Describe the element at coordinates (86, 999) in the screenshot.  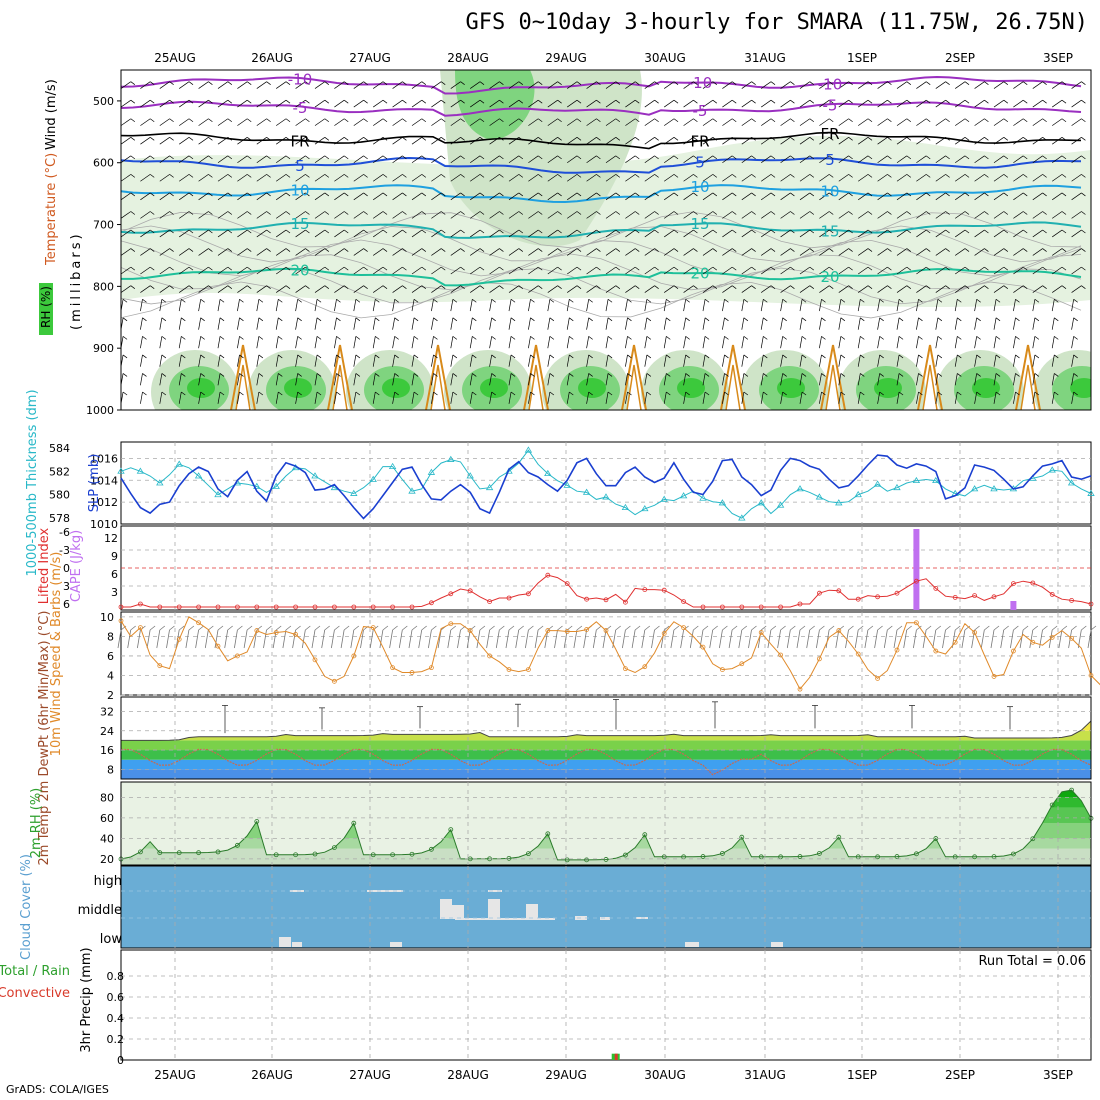
I see `precip-axis-label: 3hr Precip (mm)` at that location.